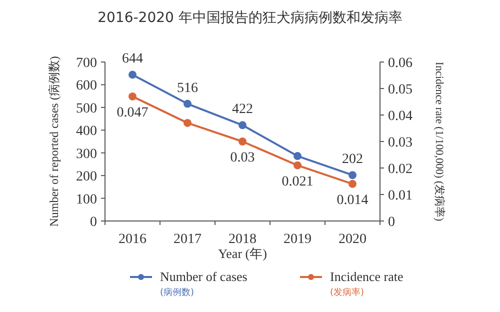 The width and height of the screenshot is (500, 312). Describe the element at coordinates (86, 86) in the screenshot. I see `y-tick-label: 600` at that location.